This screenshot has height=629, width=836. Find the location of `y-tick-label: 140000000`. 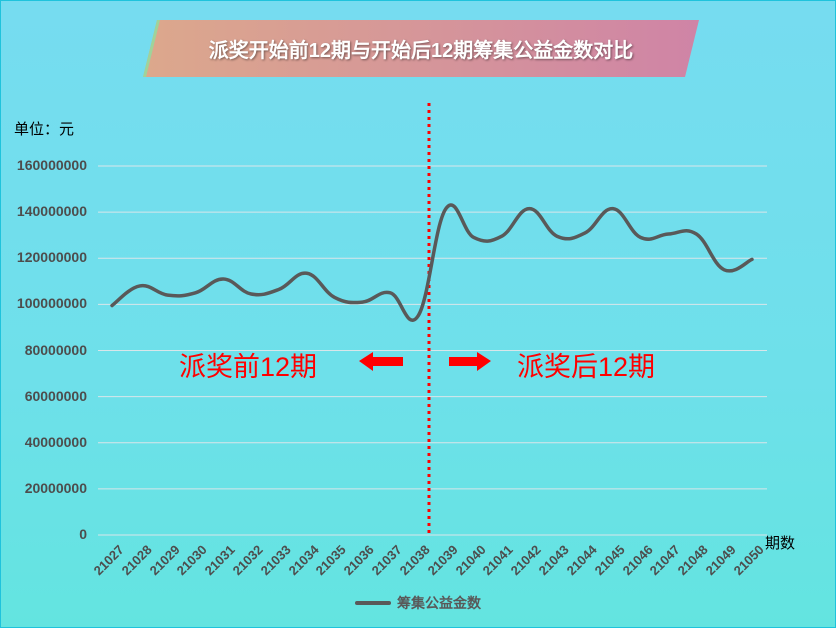

y-tick-label: 140000000 is located at coordinates (51, 211).